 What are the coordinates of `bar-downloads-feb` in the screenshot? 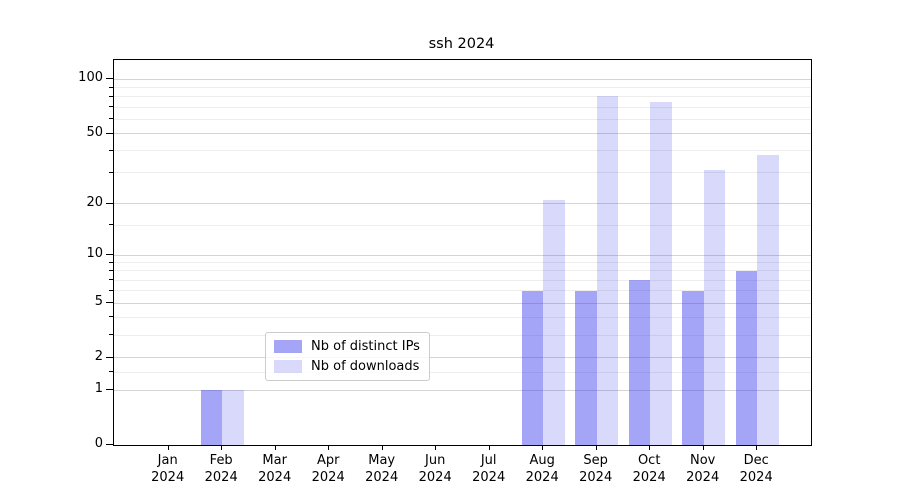 It's located at (233, 417).